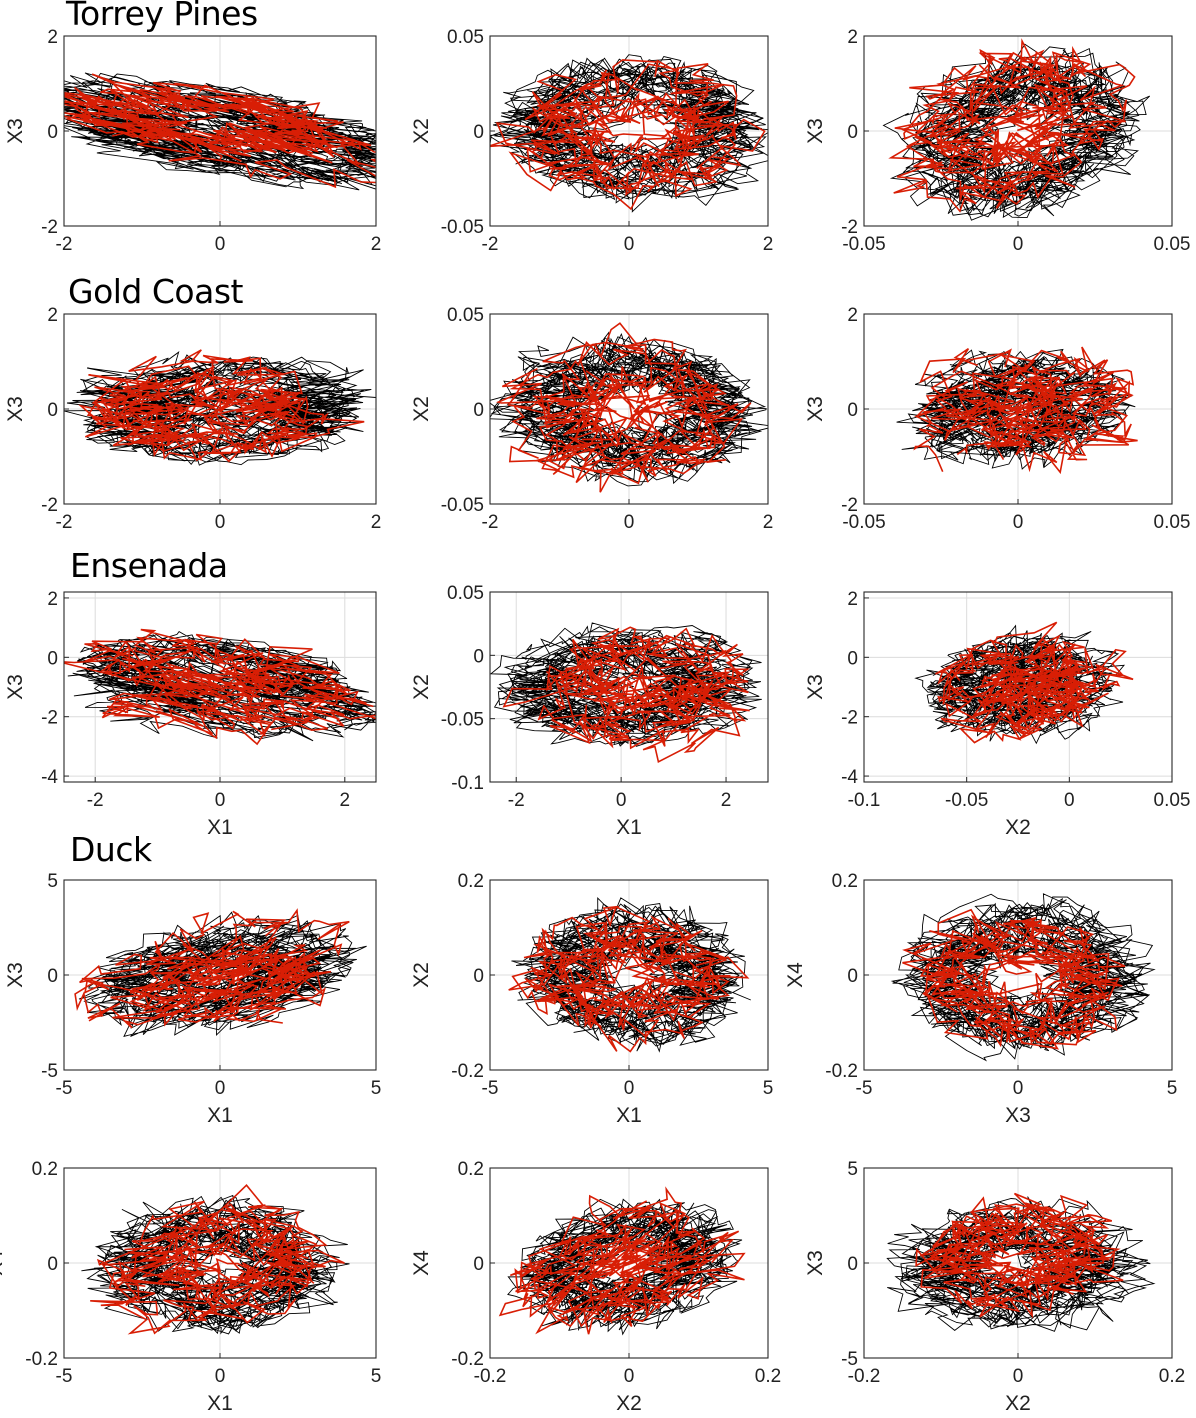 This screenshot has height=1418, width=1196. What do you see at coordinates (471, 1169) in the screenshot?
I see `y-tick-label: 0.2` at bounding box center [471, 1169].